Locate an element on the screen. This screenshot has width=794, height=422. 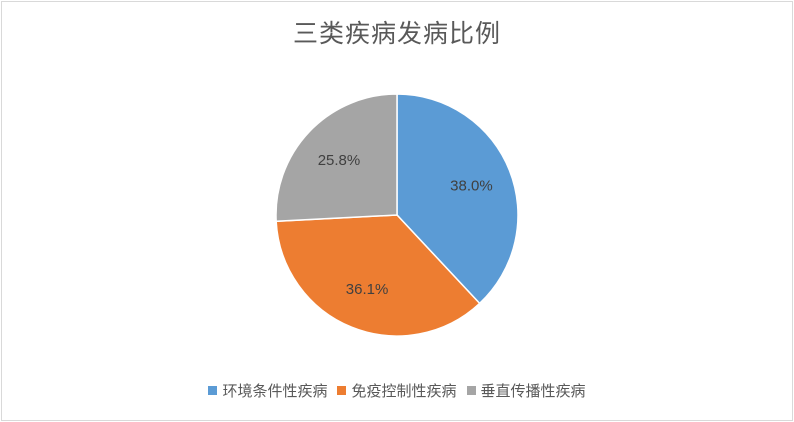
legend-label: 免疫控制性疾病 is located at coordinates (404, 391).